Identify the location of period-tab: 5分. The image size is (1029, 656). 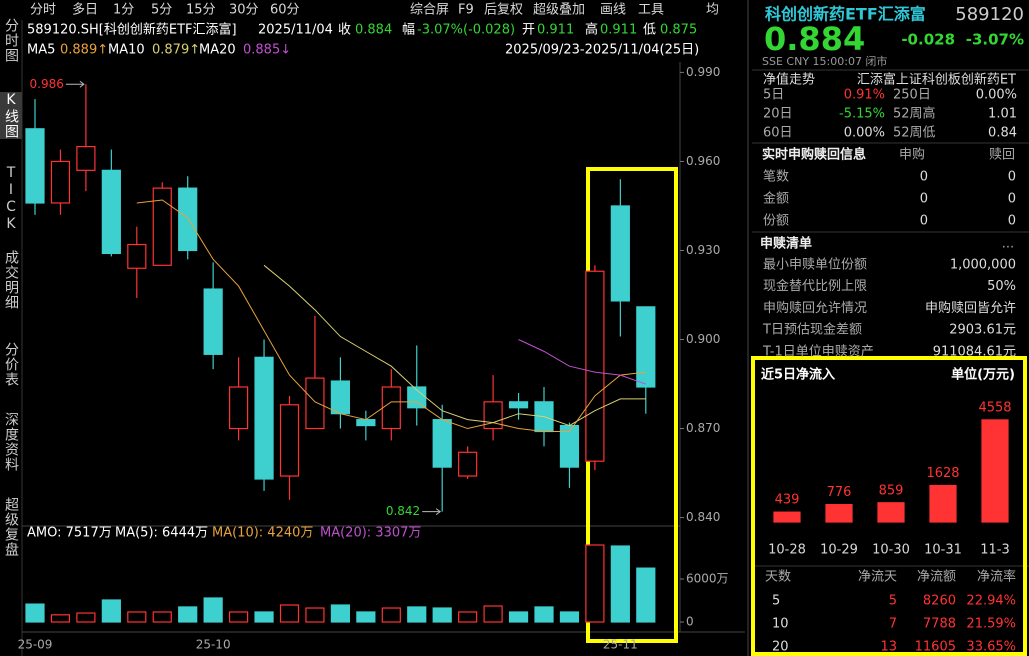
(161, 10).